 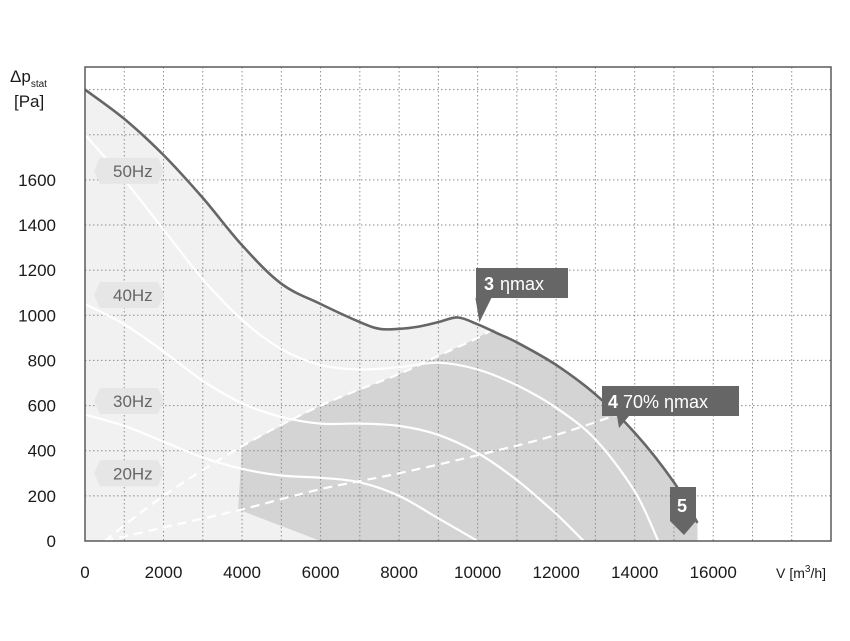 What do you see at coordinates (84, 572) in the screenshot?
I see `x-tick-label: 0` at bounding box center [84, 572].